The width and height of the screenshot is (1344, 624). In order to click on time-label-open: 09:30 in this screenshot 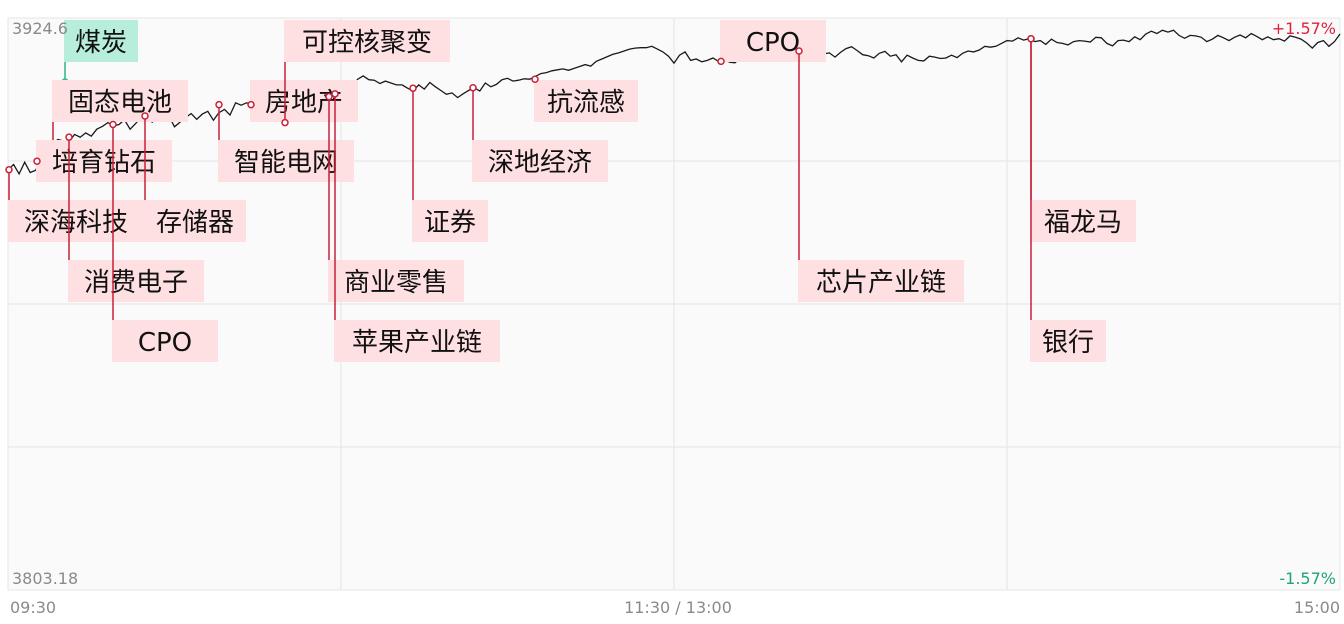, I will do `click(33, 607)`.